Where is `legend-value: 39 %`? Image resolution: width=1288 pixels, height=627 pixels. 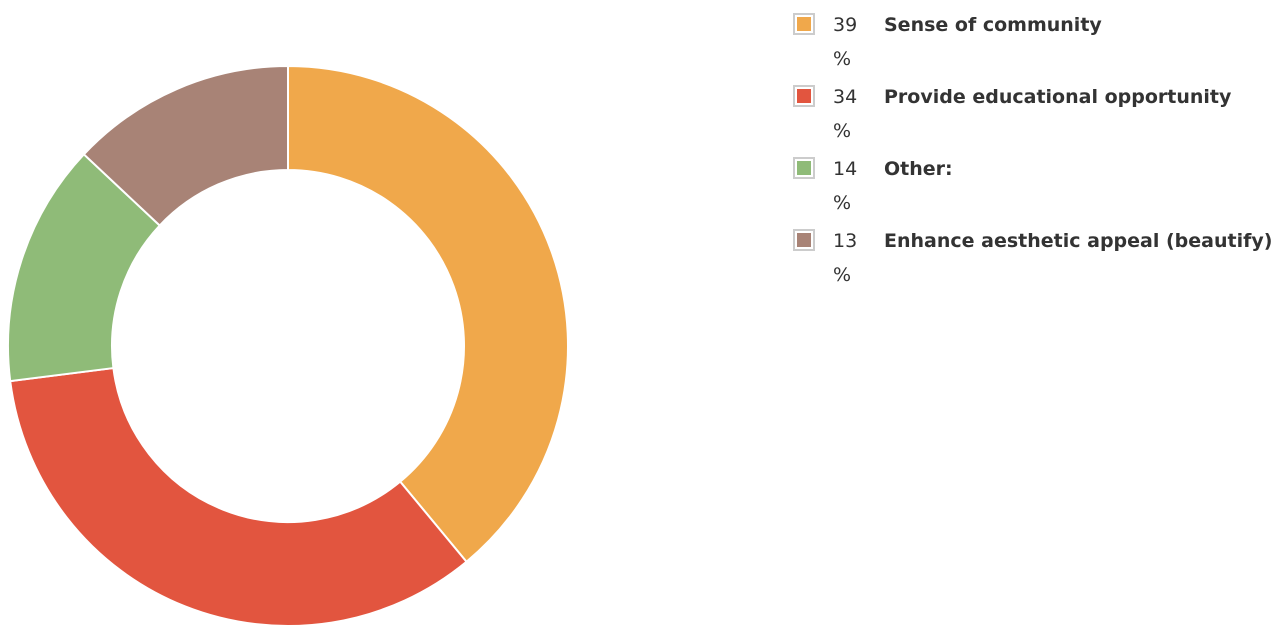
legend-value: 39 % is located at coordinates (845, 42).